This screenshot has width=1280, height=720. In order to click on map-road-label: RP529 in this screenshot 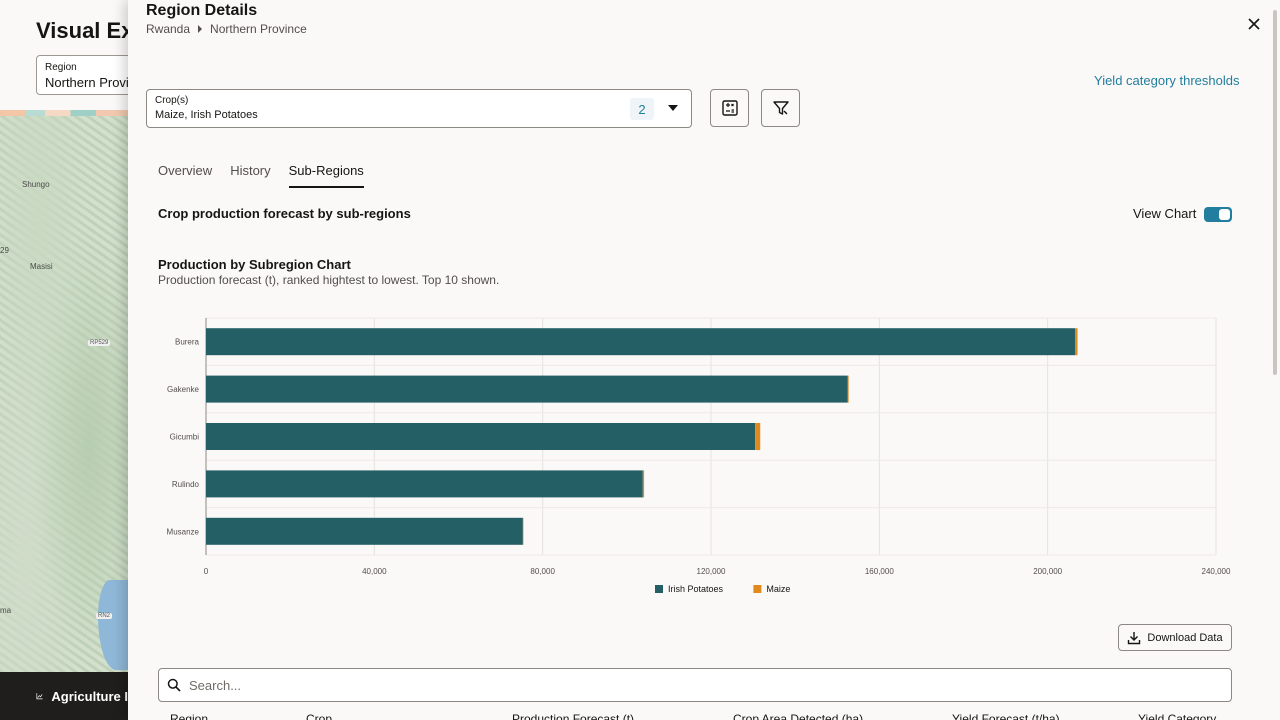, I will do `click(99, 343)`.